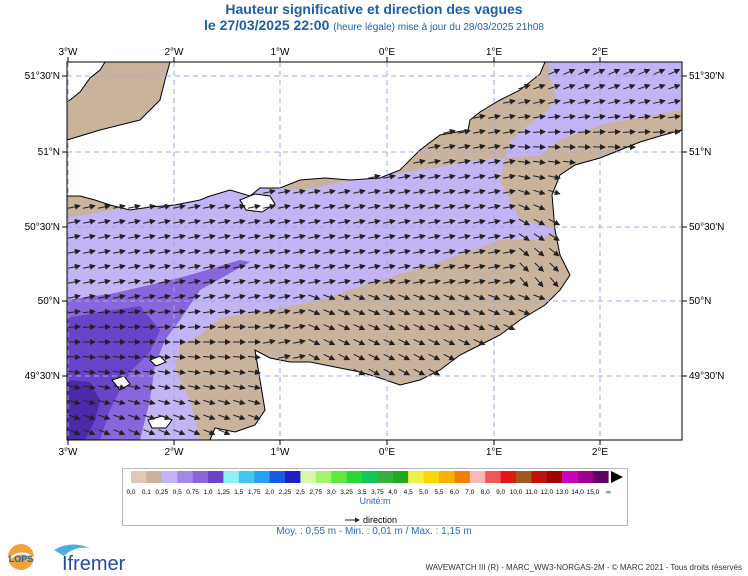 The image size is (748, 576). Describe the element at coordinates (392, 492) in the screenshot. I see `legend-label: 4,0` at that location.